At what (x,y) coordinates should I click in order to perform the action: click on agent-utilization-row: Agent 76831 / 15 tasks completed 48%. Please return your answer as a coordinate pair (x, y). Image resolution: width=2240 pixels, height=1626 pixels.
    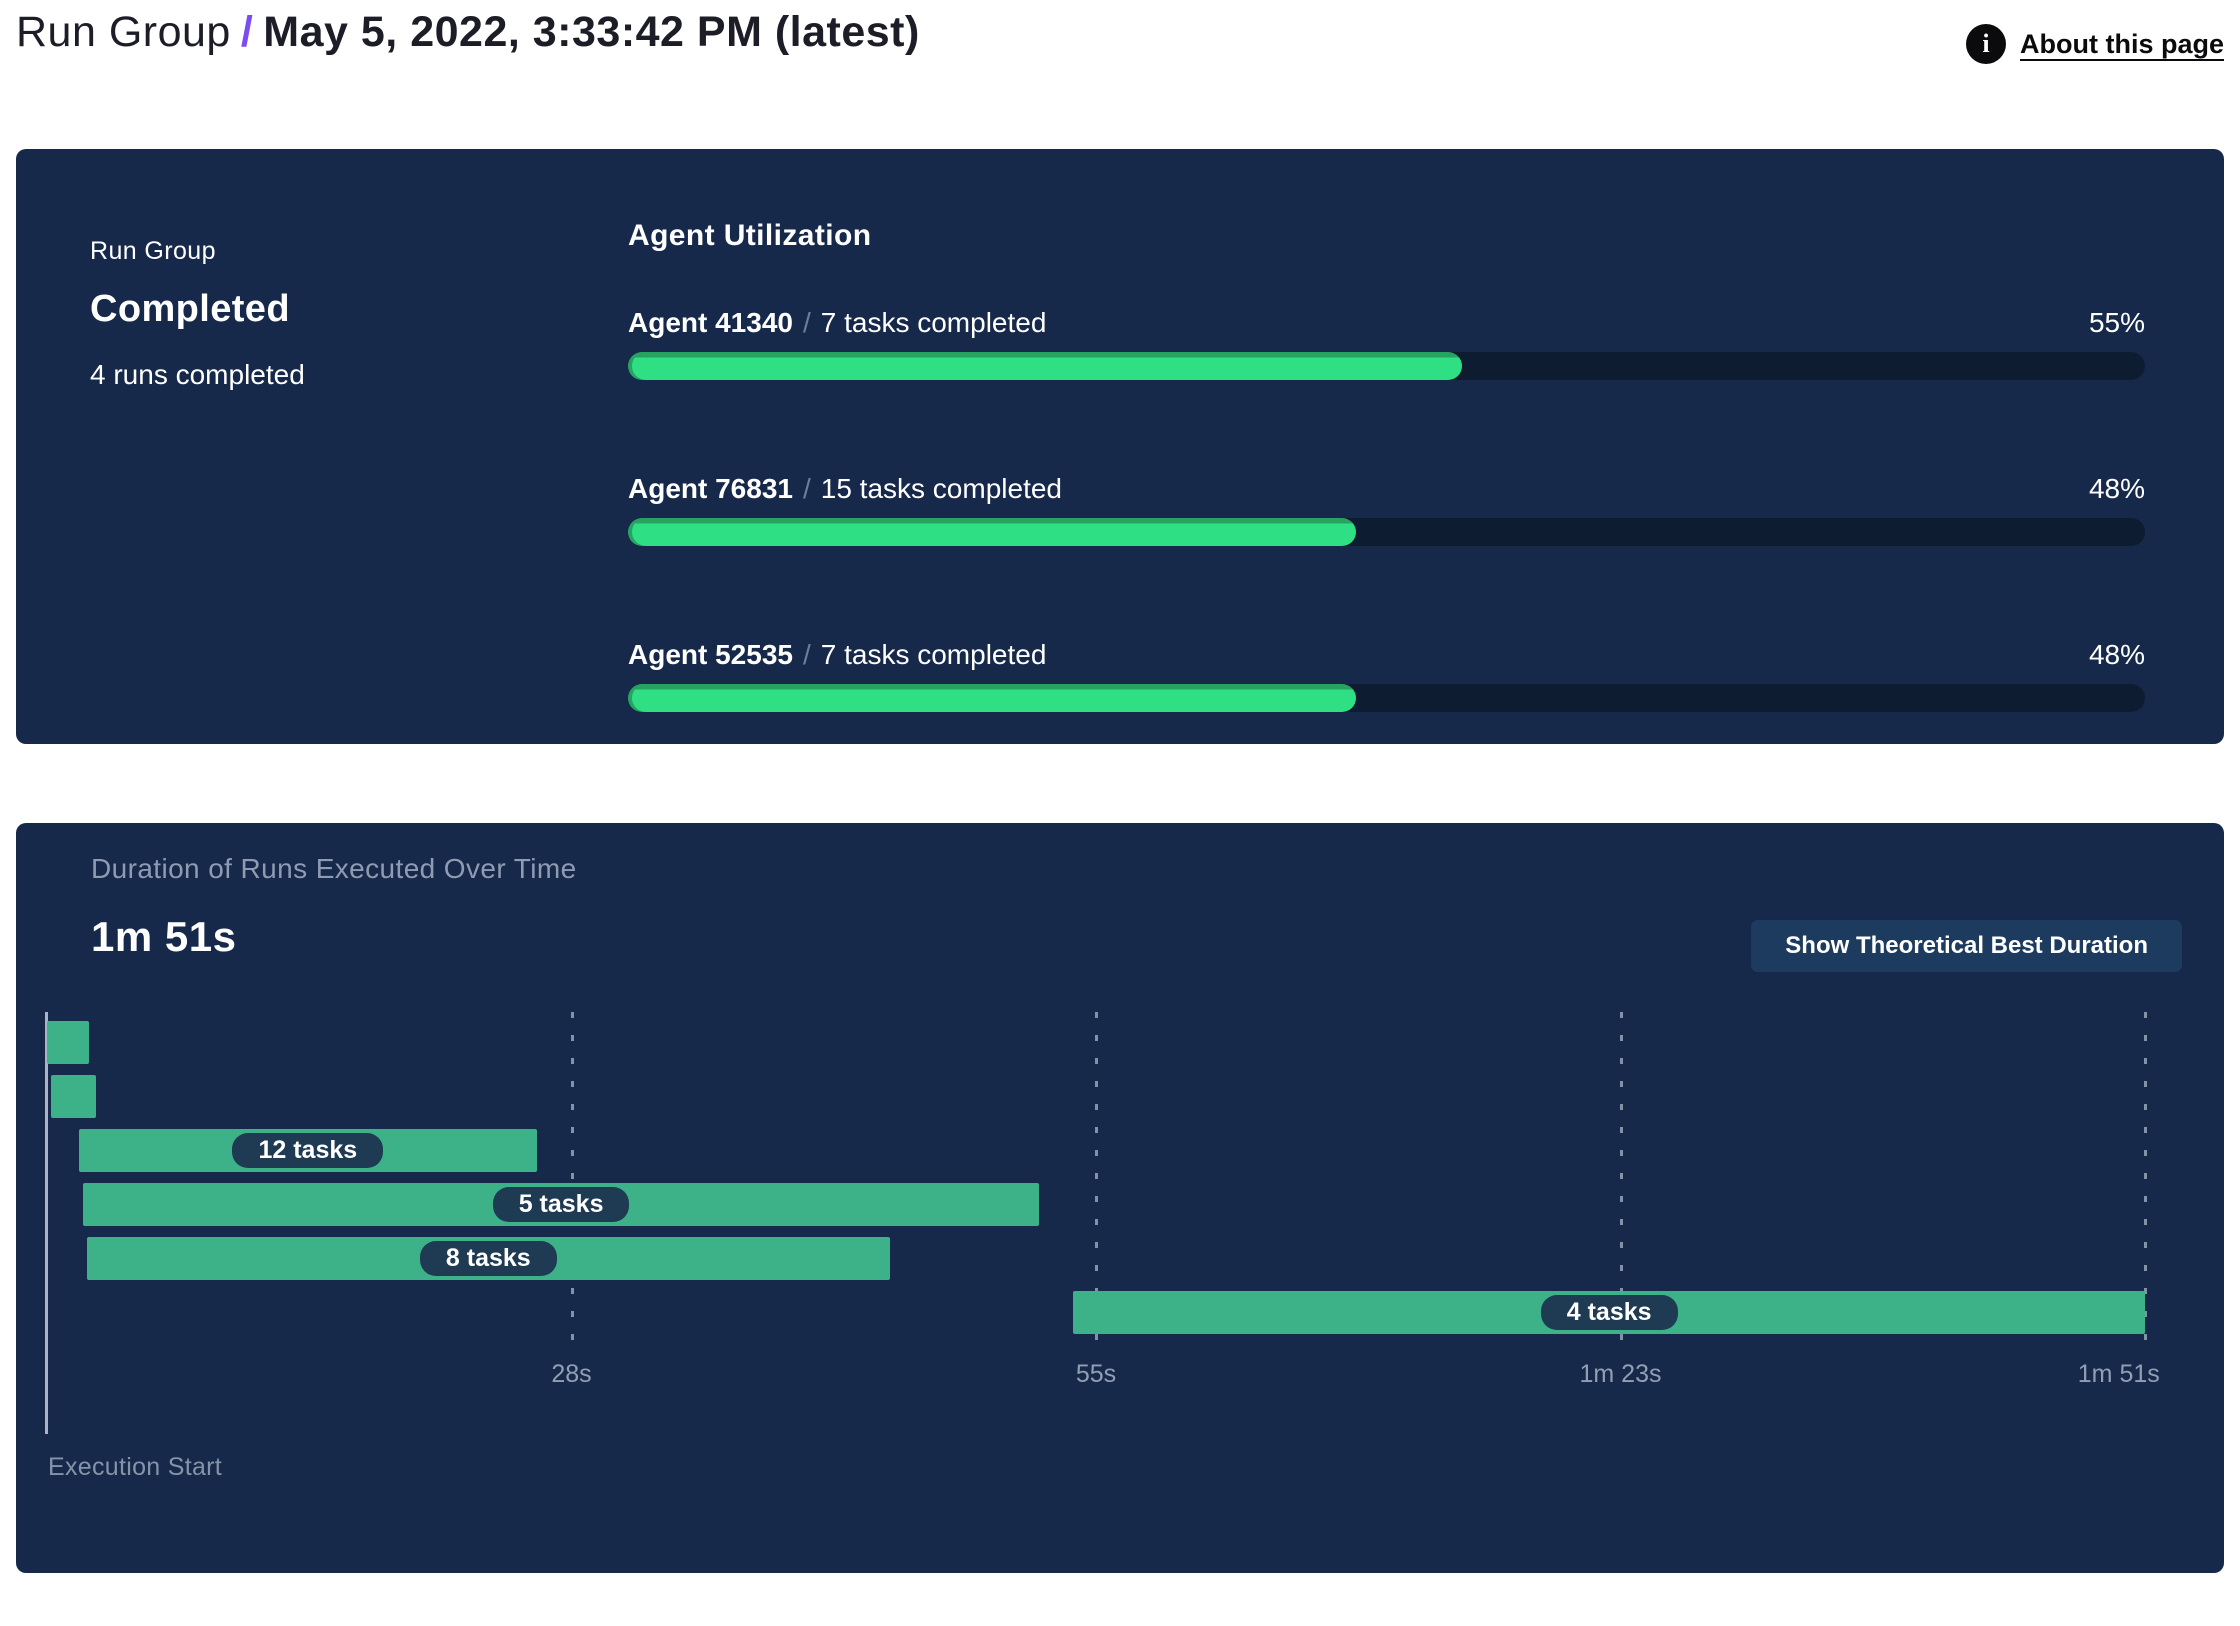
    Looking at the image, I should click on (1386, 509).